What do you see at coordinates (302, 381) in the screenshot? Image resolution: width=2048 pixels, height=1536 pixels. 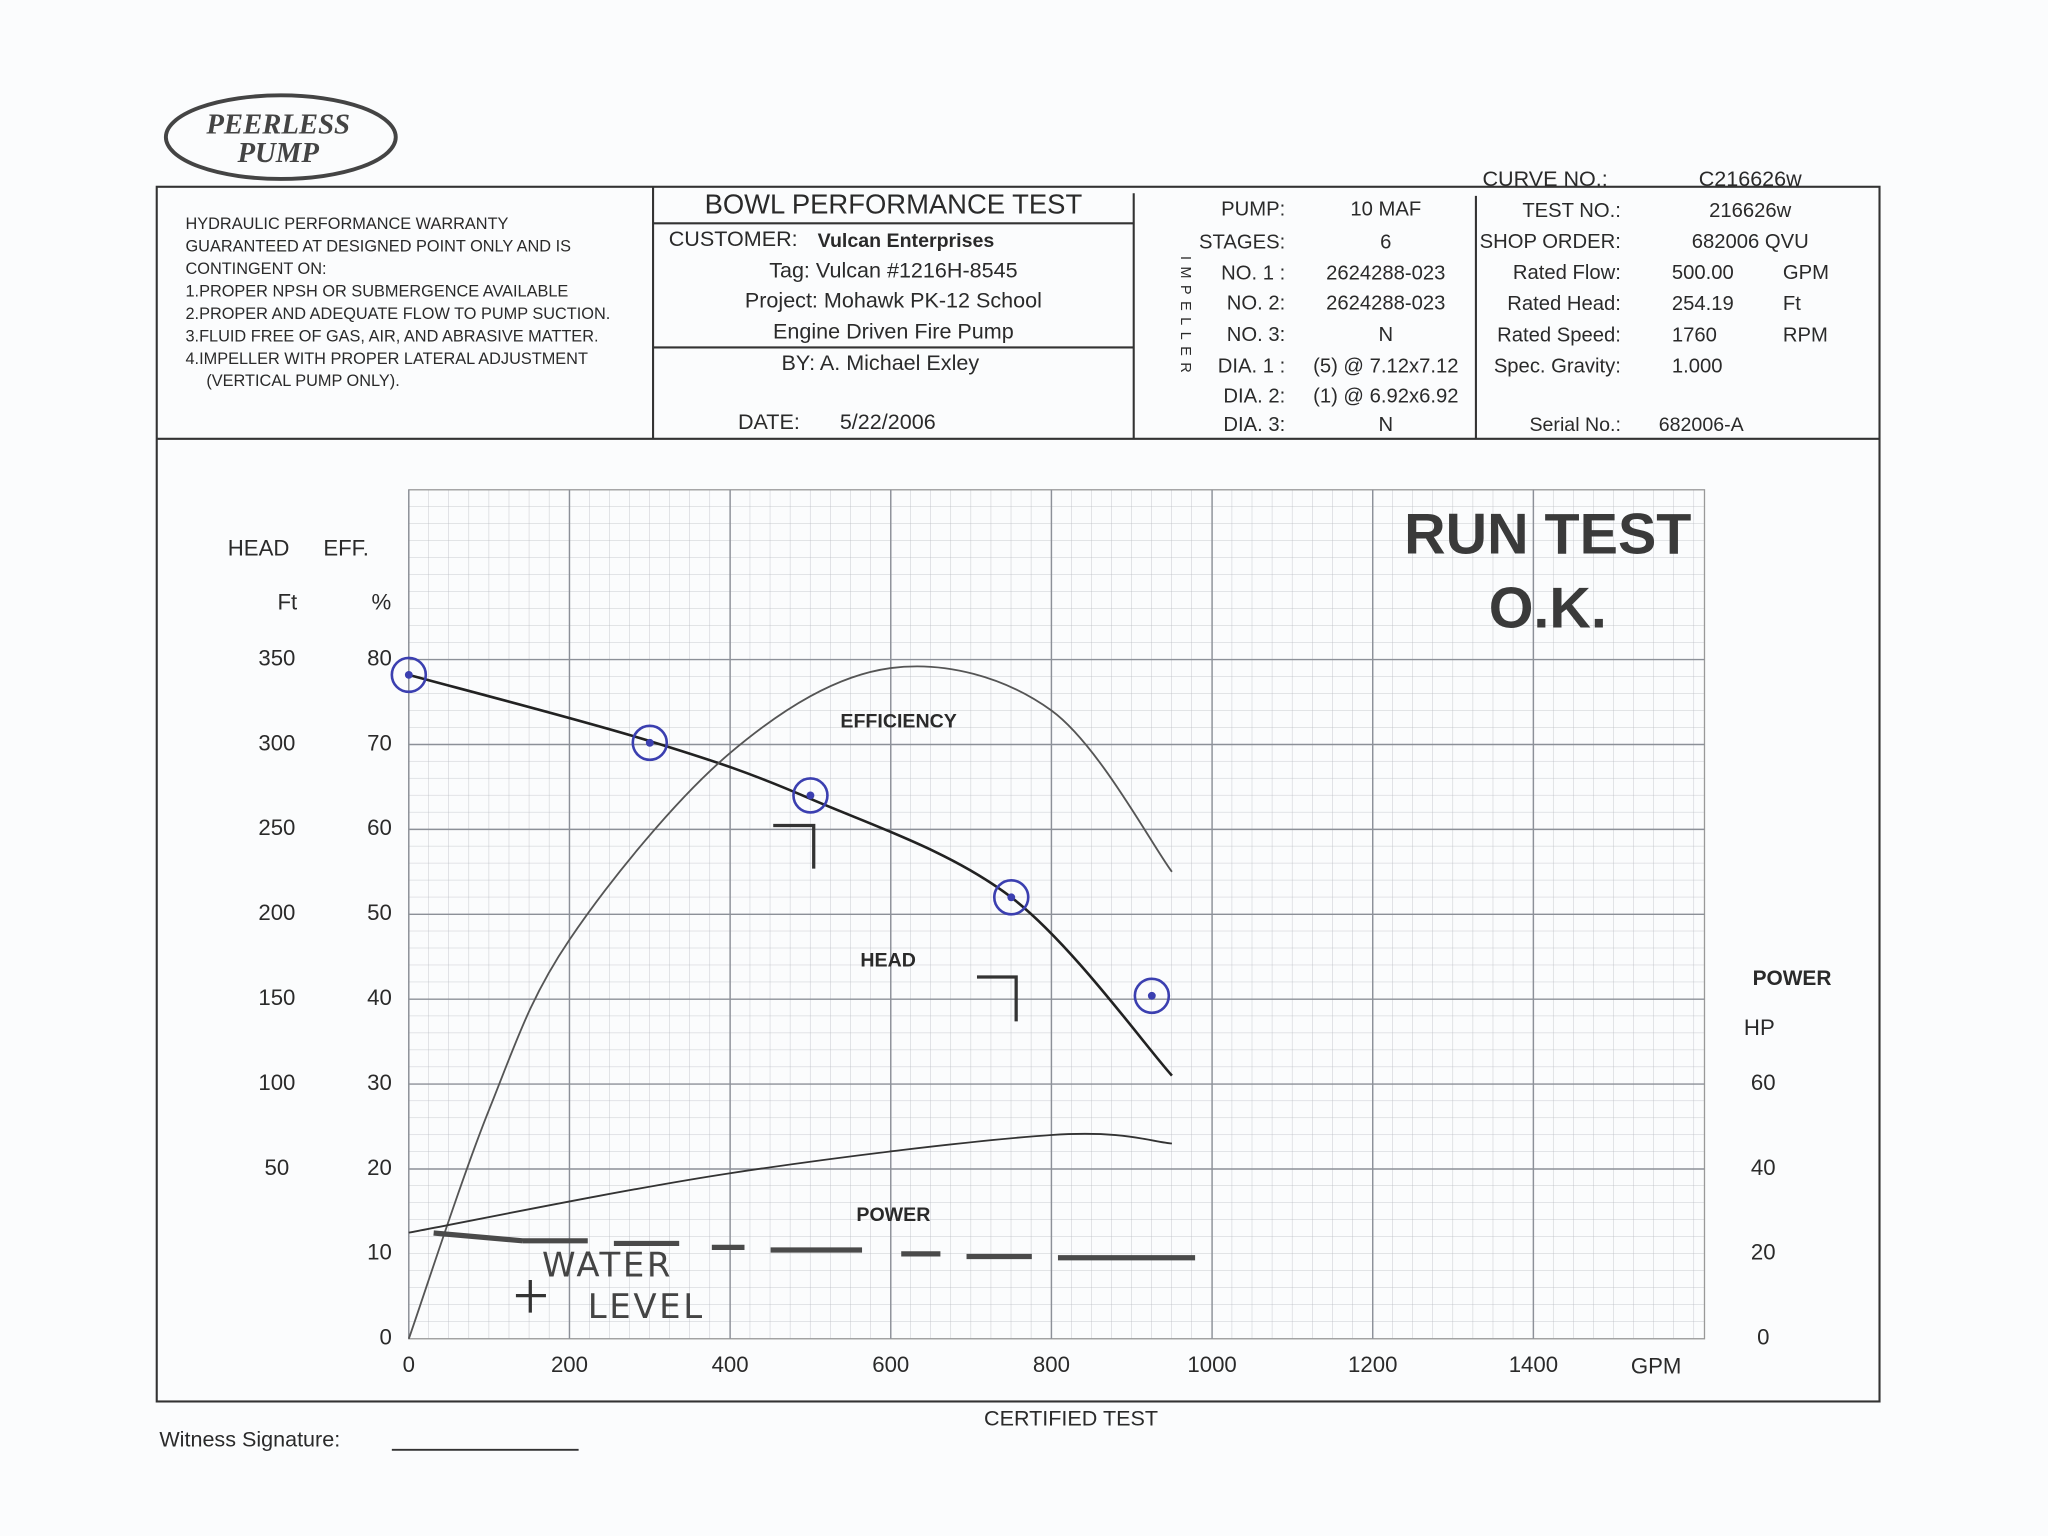 I see `warranty-line: (VERTICAL PUMP ONLY).` at bounding box center [302, 381].